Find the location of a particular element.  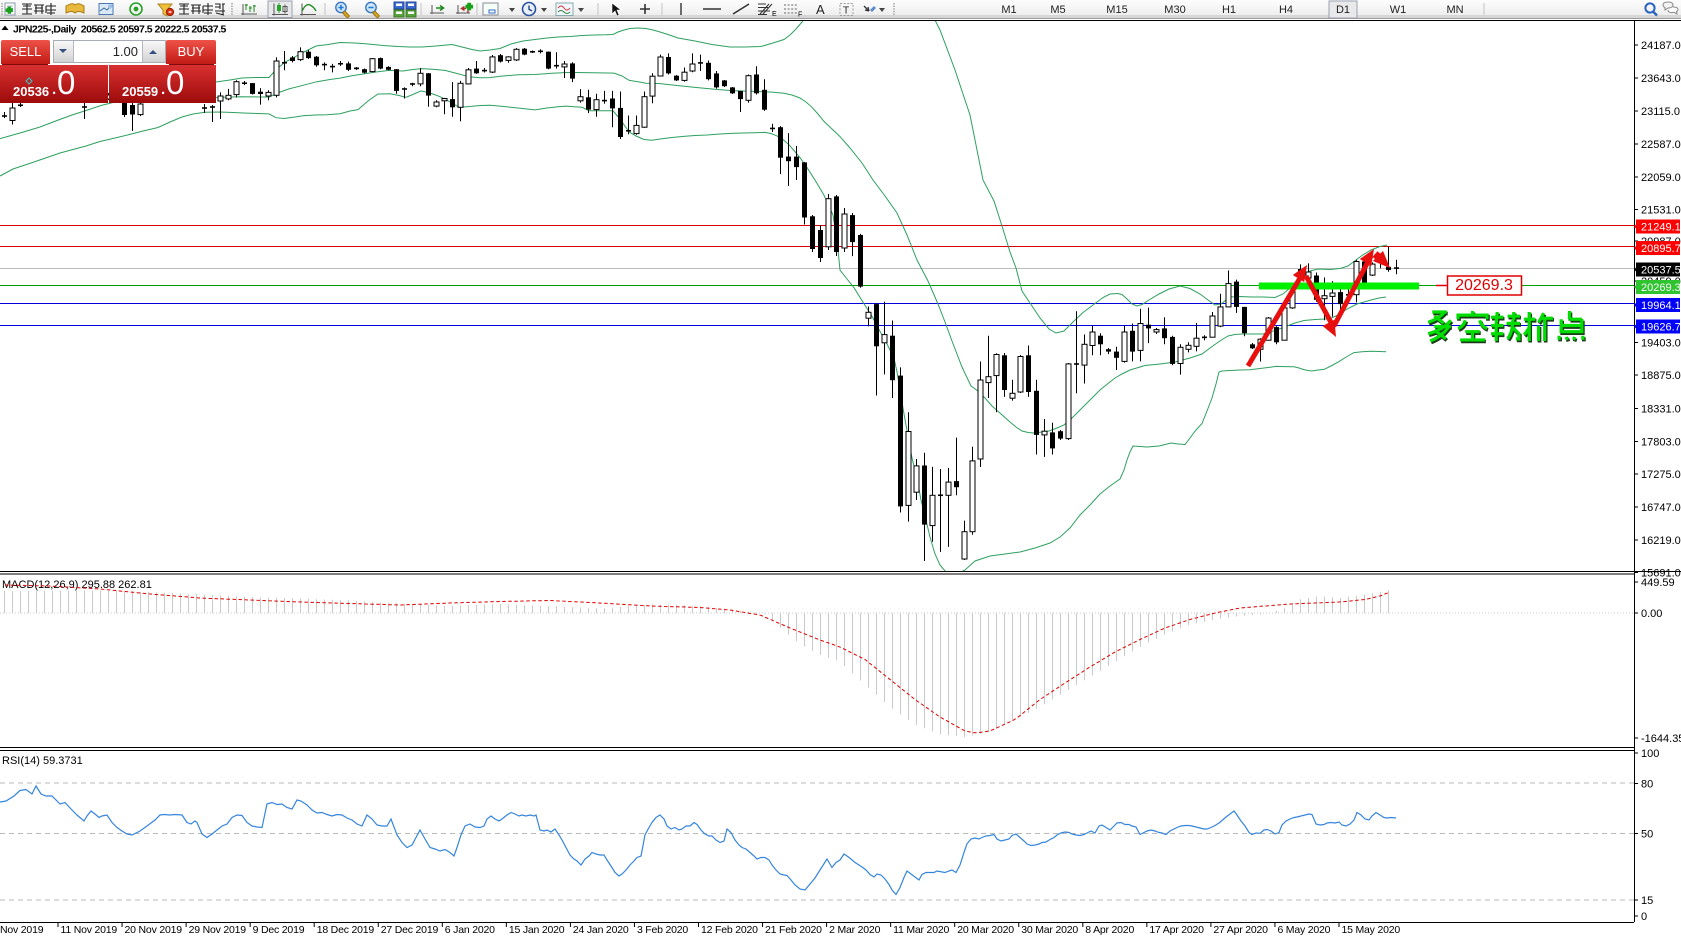

svg-text: 22059.0 is located at coordinates (1661, 178).